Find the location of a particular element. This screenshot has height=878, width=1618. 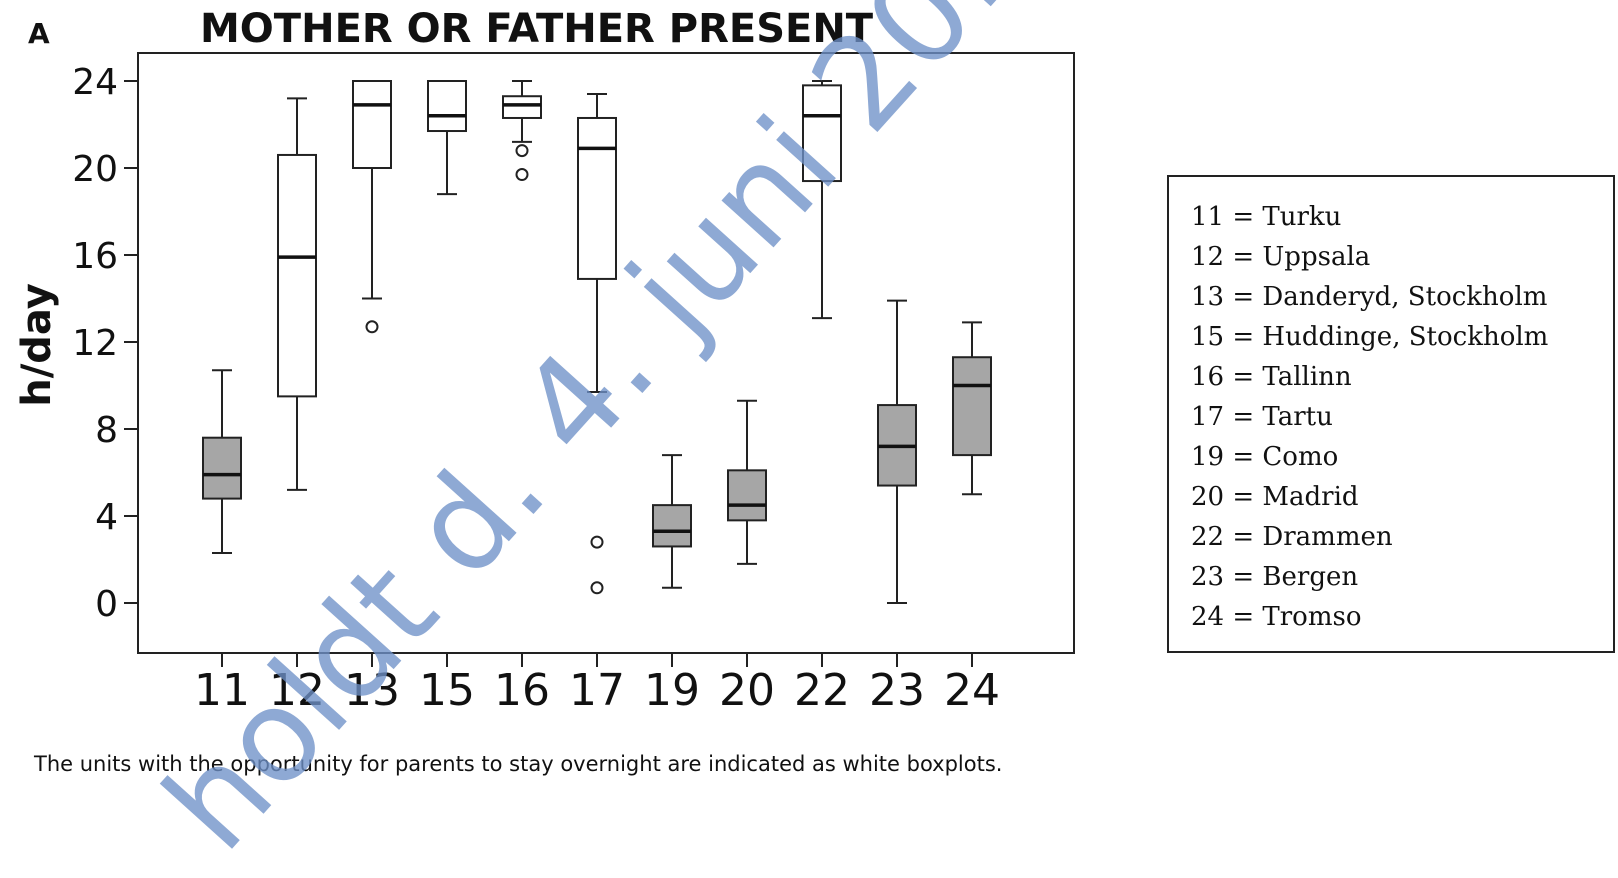

chart-title: MOTHER OR FATHER PRESENT is located at coordinates (537, 29).